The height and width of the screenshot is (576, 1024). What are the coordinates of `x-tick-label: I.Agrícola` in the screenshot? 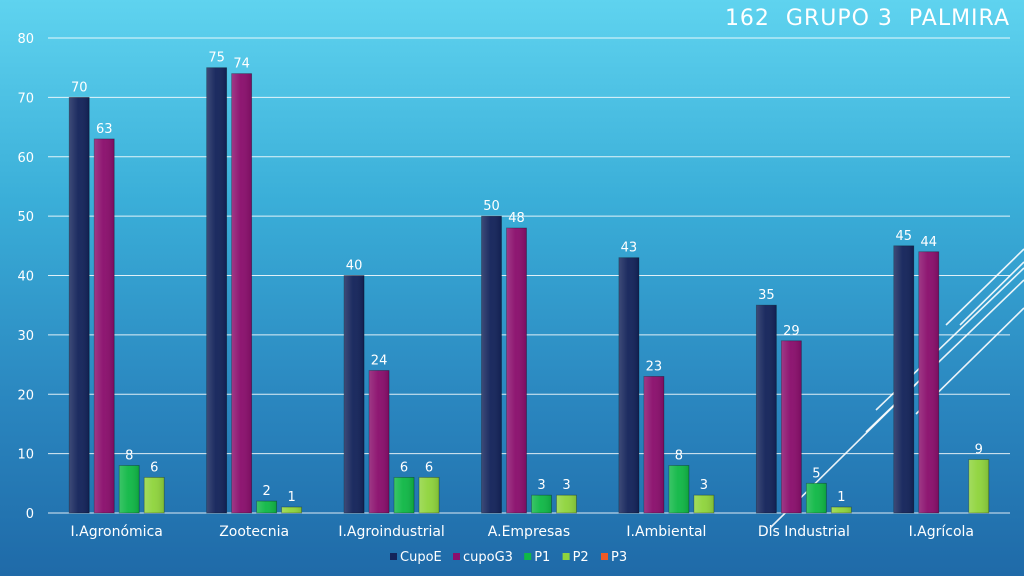 It's located at (941, 532).